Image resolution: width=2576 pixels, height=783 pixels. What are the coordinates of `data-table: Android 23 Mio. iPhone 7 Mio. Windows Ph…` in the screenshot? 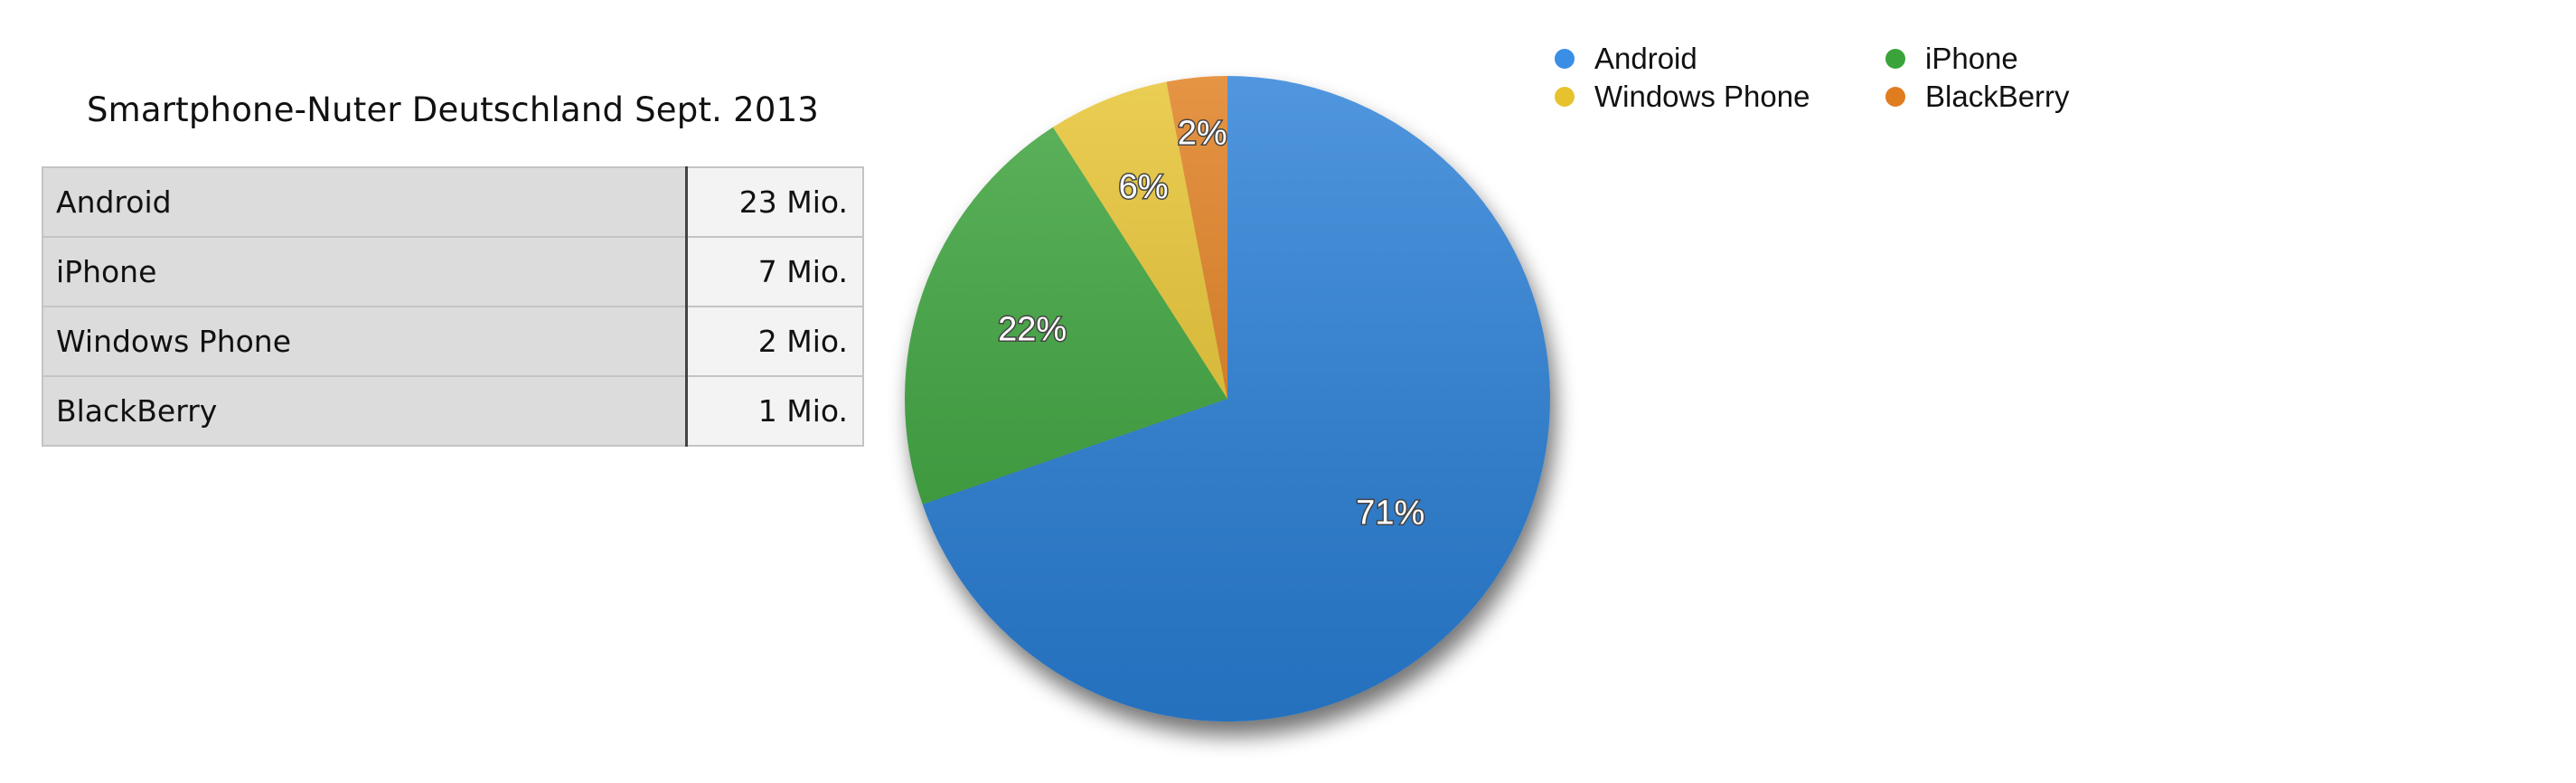 It's located at (453, 306).